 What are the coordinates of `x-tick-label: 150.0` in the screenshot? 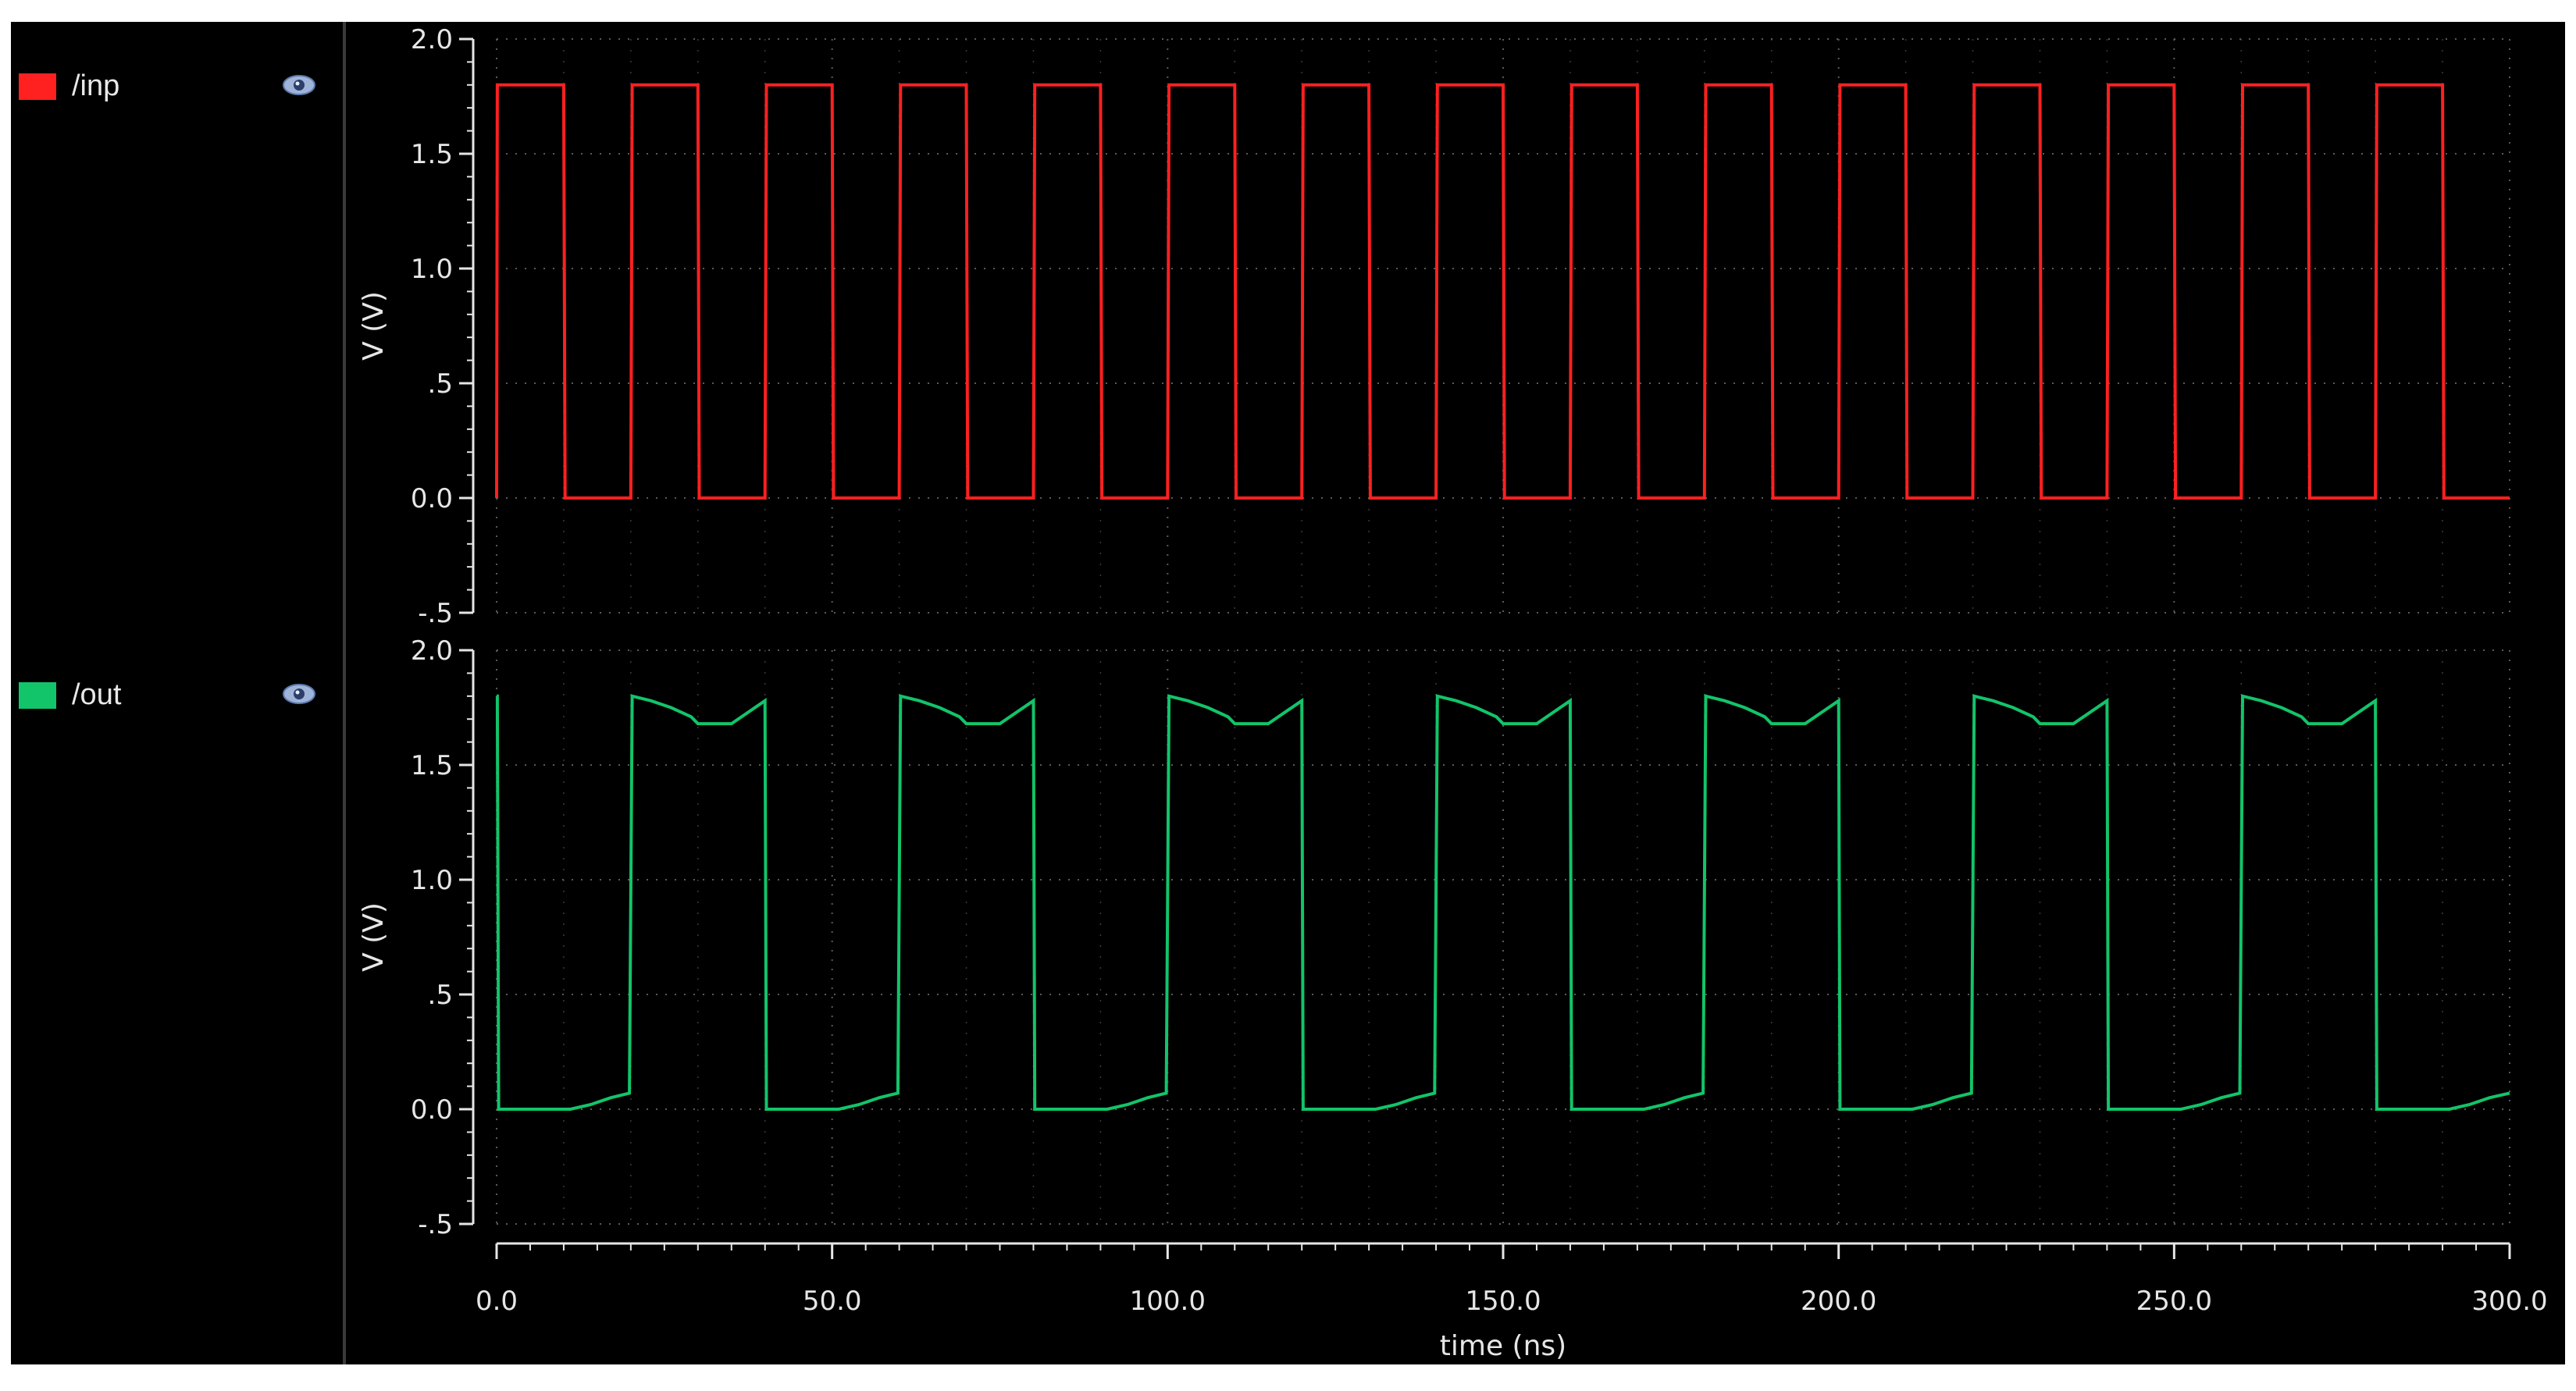 It's located at (1503, 1301).